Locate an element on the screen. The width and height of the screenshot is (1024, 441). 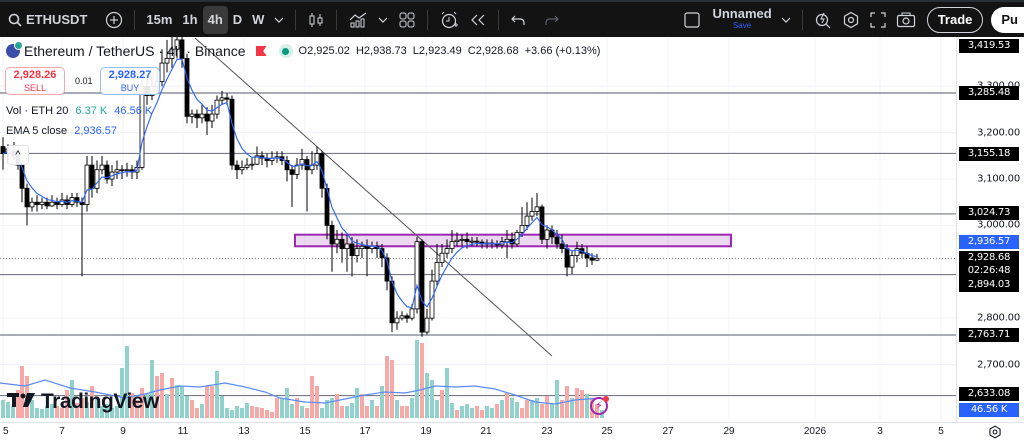
redo-button is located at coordinates (552, 20).